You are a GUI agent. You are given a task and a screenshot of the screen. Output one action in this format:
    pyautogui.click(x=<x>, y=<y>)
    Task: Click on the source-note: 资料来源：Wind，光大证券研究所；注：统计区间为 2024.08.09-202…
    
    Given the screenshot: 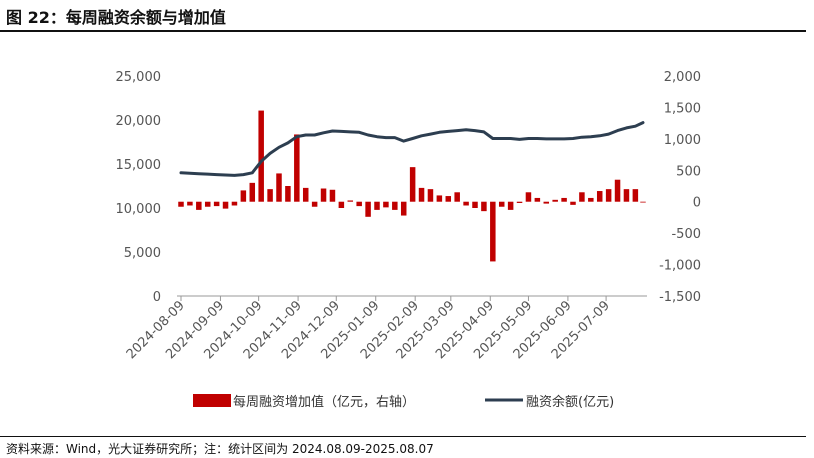 What is the action you would take?
    pyautogui.click(x=220, y=449)
    